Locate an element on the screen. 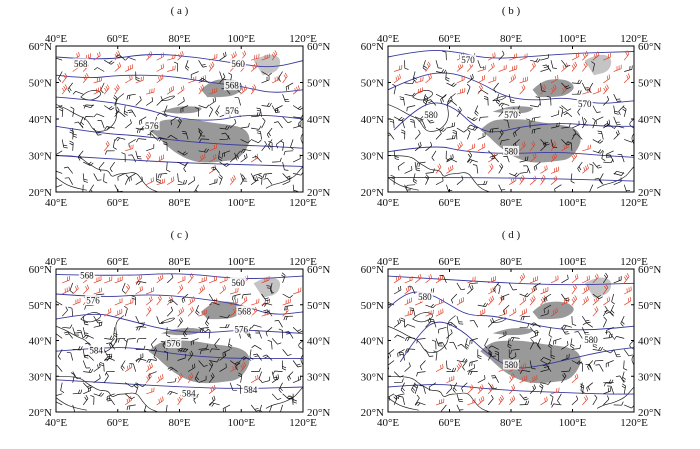  lat-tick-label: 50°N is located at coordinates (40, 84).